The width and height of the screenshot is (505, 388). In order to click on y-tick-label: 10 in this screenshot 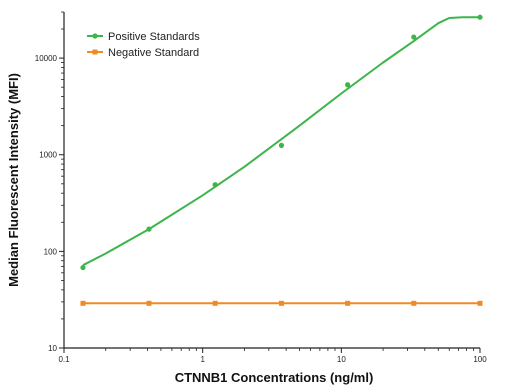, I will do `click(52, 348)`.